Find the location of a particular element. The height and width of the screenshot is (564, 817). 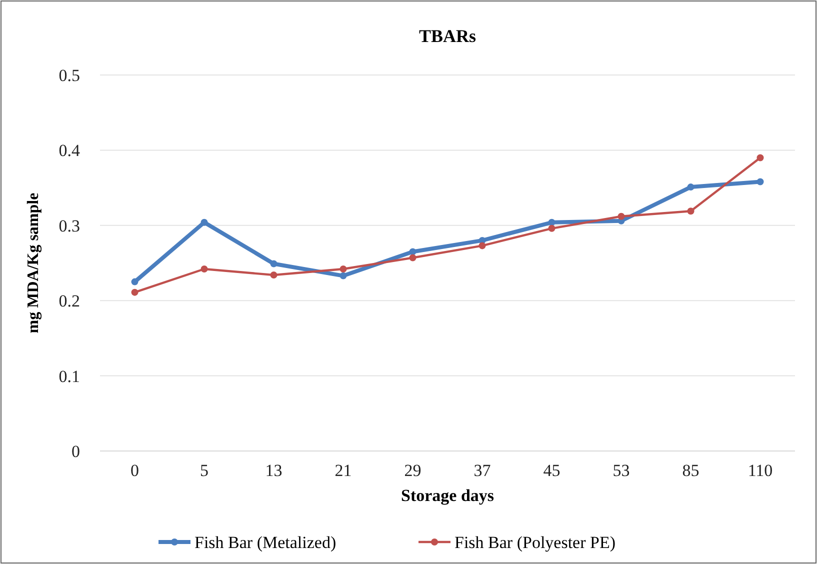

y-tick-label: 0.5 is located at coordinates (69, 75).